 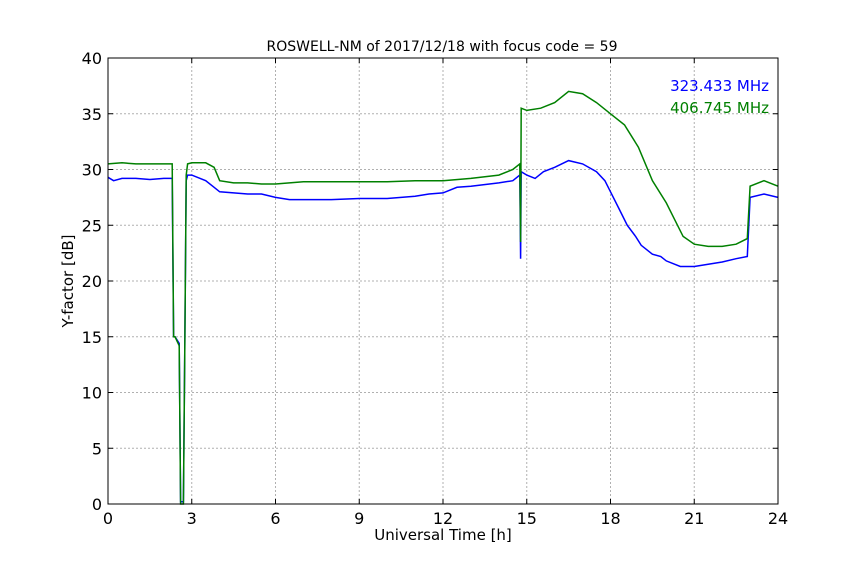 I want to click on y-tick-label: 25, so click(x=92, y=225).